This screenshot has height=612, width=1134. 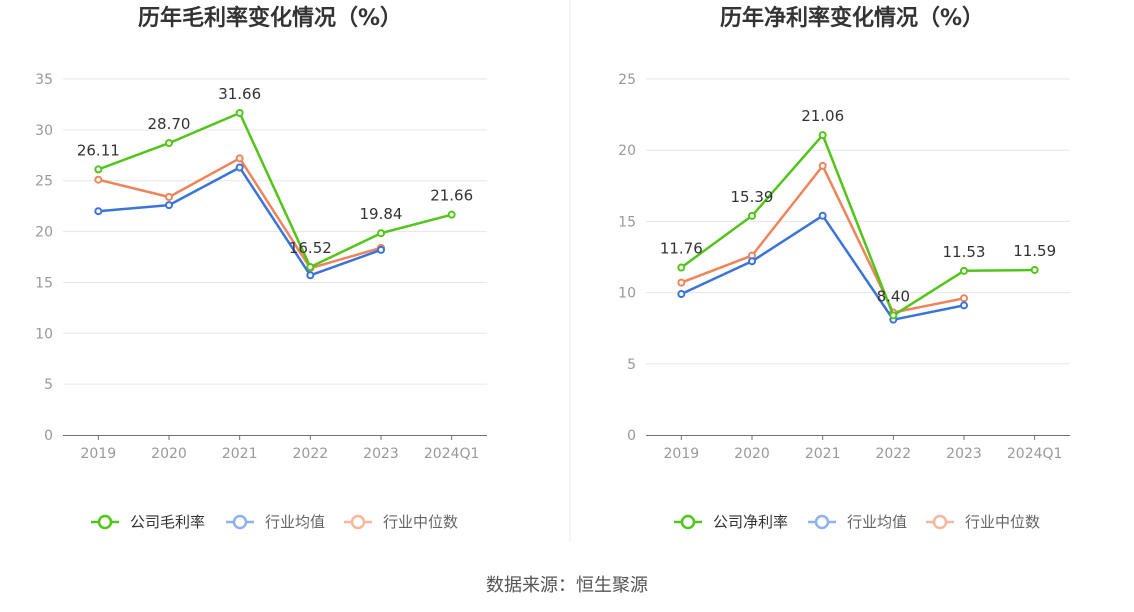 I want to click on data-label-company: 21.66, so click(x=451, y=196).